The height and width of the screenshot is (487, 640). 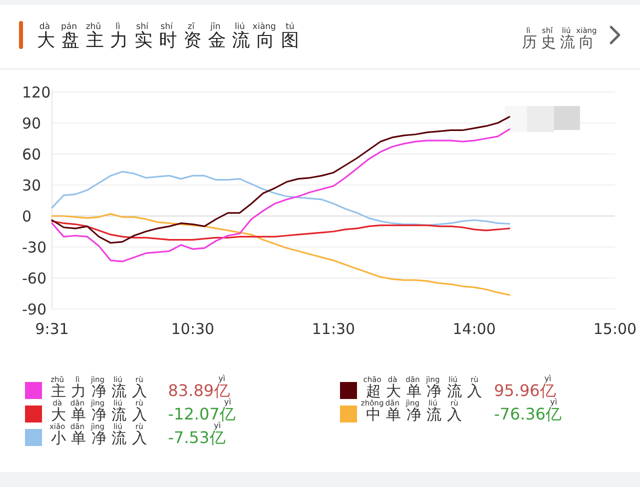 What do you see at coordinates (202, 414) in the screenshot?
I see `text: -12.07亿` at bounding box center [202, 414].